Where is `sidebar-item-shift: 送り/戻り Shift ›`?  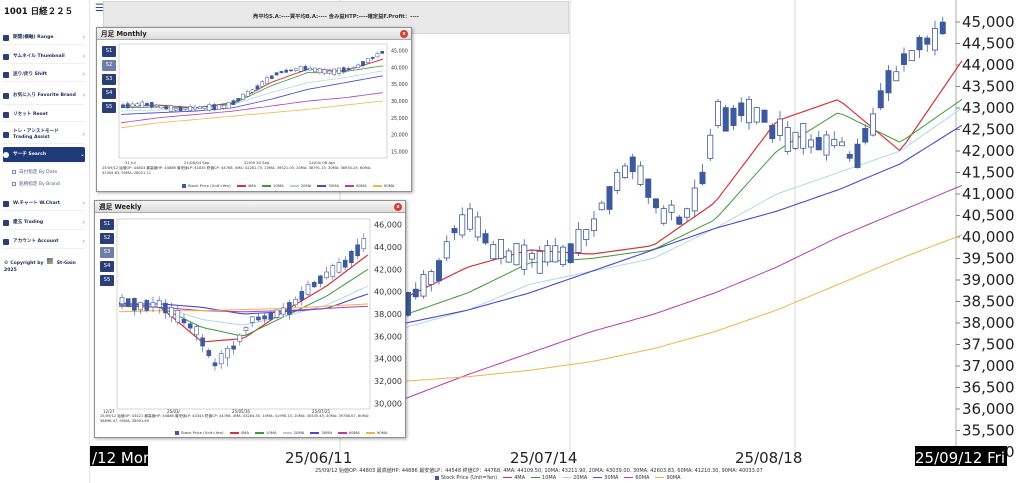
sidebar-item-shift: 送り/戻り Shift › is located at coordinates (44, 75).